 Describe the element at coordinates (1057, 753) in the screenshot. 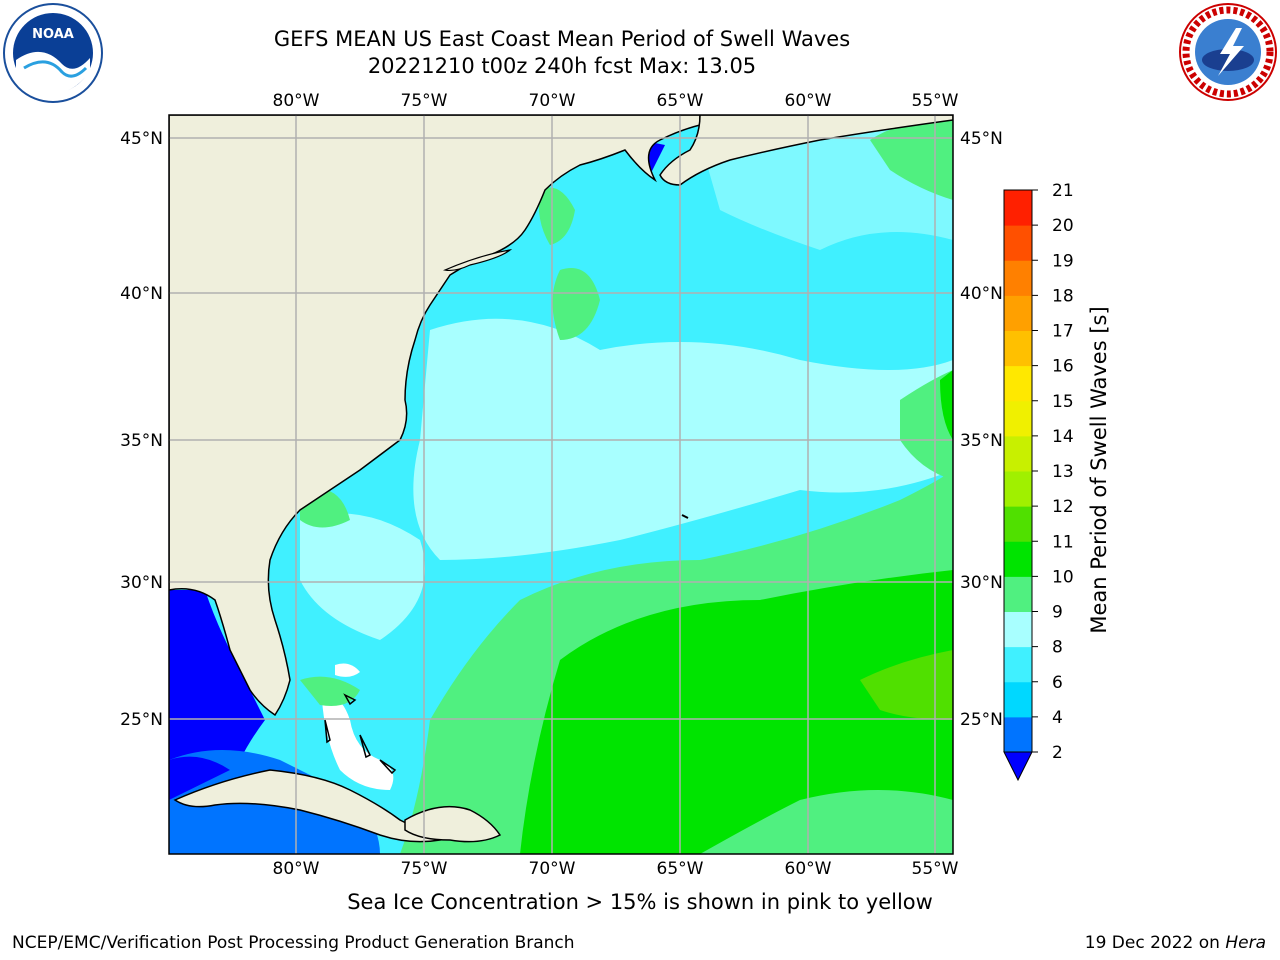

I see `colorbar-tick-label: 2` at that location.